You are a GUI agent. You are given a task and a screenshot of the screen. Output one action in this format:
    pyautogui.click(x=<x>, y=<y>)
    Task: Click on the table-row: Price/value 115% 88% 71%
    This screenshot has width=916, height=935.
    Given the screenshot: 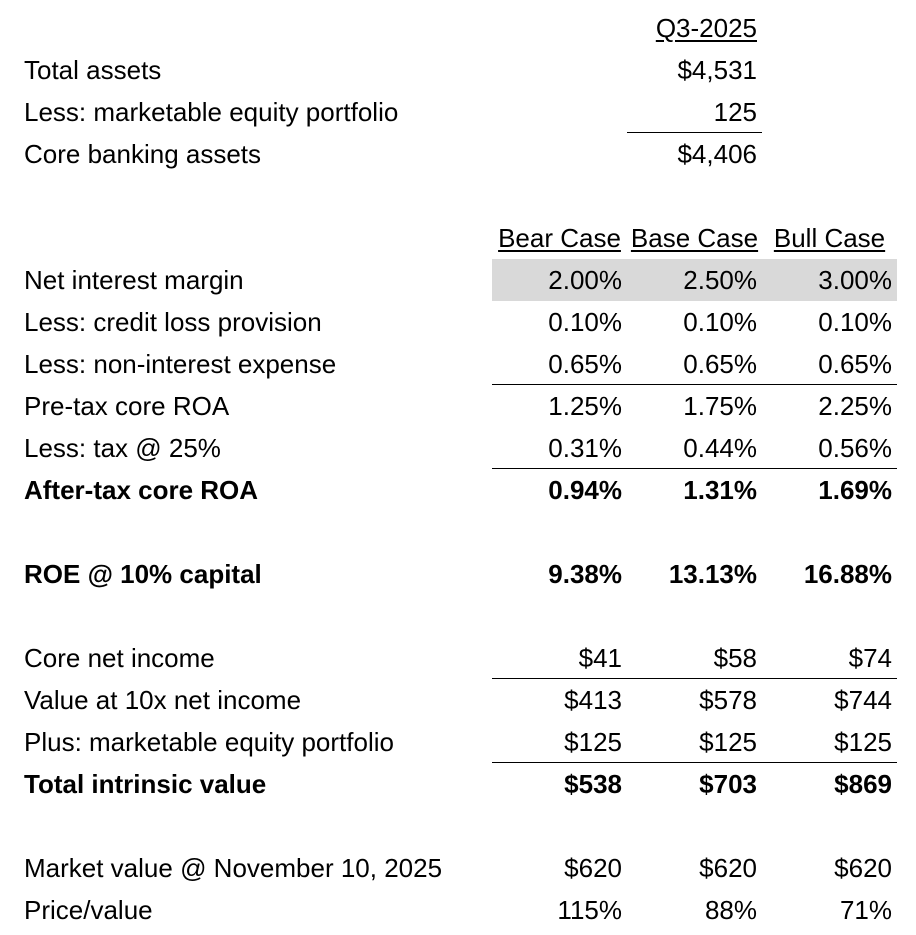 What is the action you would take?
    pyautogui.click(x=458, y=910)
    